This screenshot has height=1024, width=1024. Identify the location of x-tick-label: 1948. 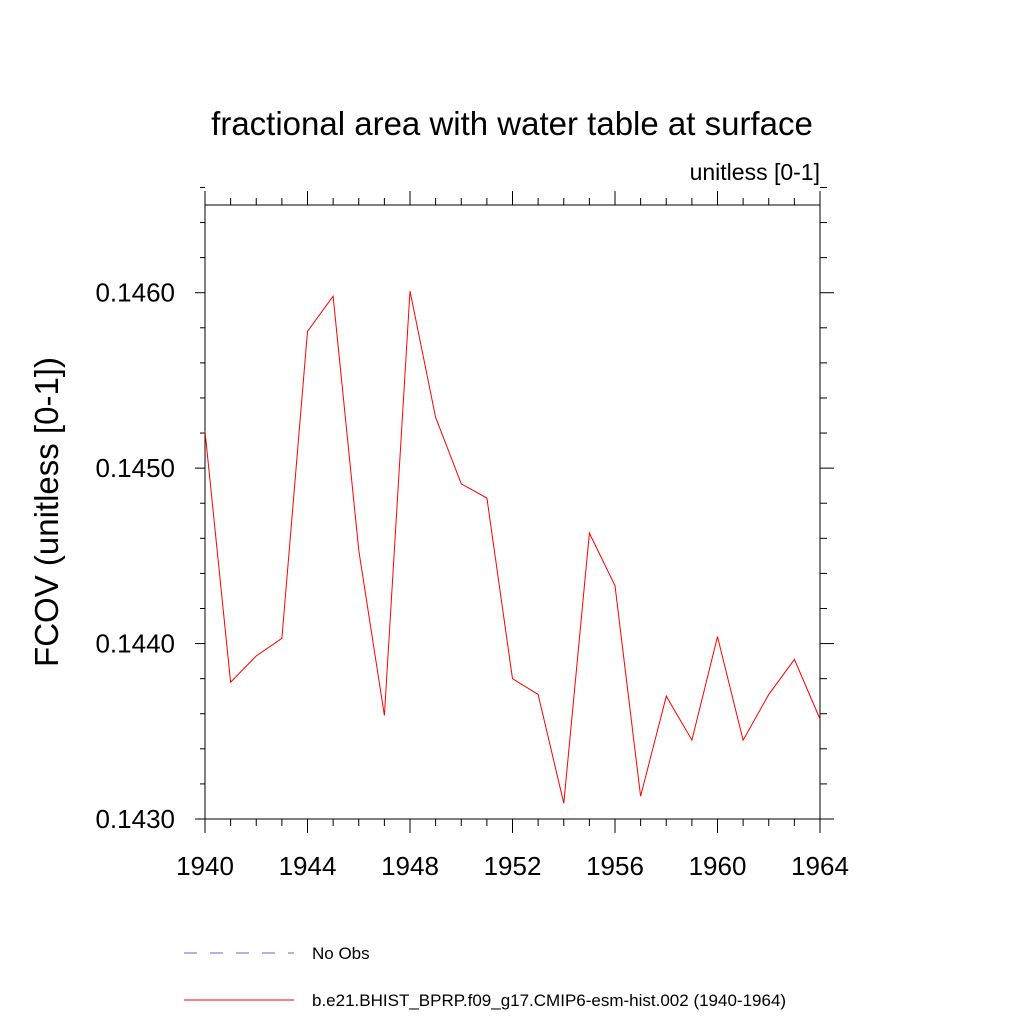
(410, 866).